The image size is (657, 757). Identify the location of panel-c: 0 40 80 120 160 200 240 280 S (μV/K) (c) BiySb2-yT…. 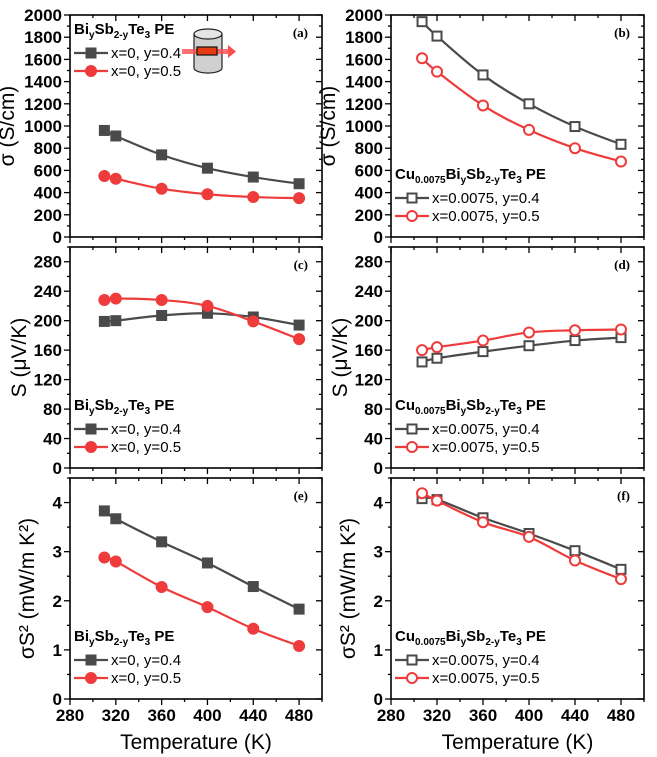
(165, 362).